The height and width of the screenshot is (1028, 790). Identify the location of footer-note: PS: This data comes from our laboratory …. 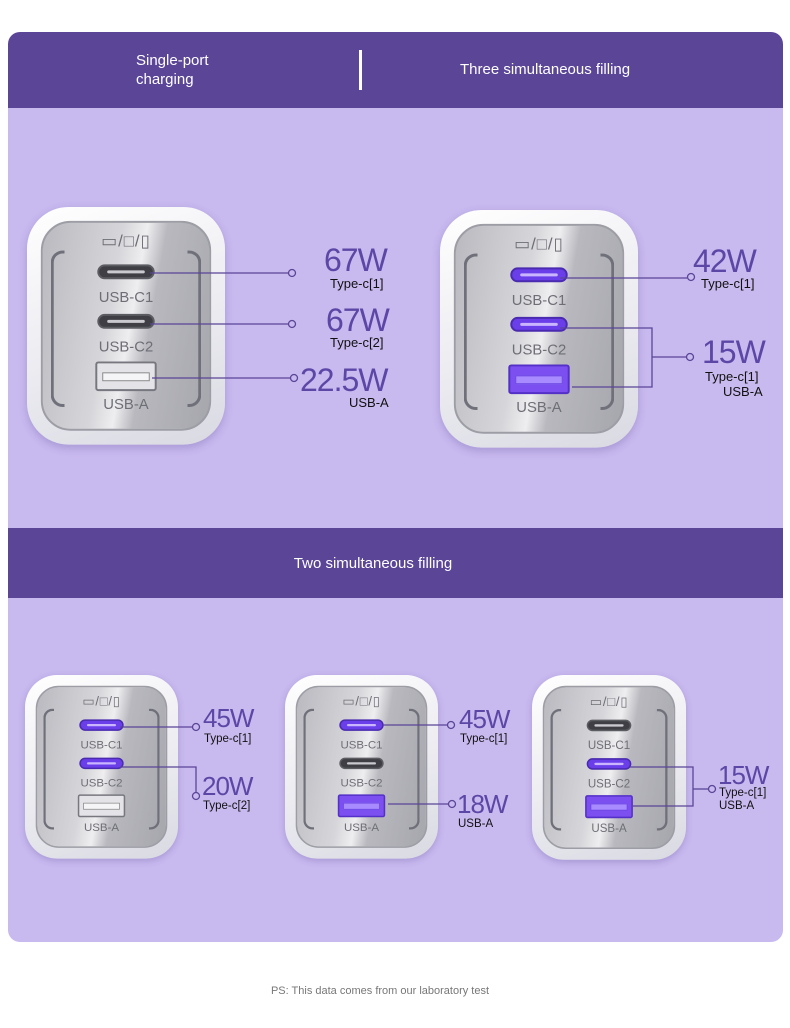
(380, 991).